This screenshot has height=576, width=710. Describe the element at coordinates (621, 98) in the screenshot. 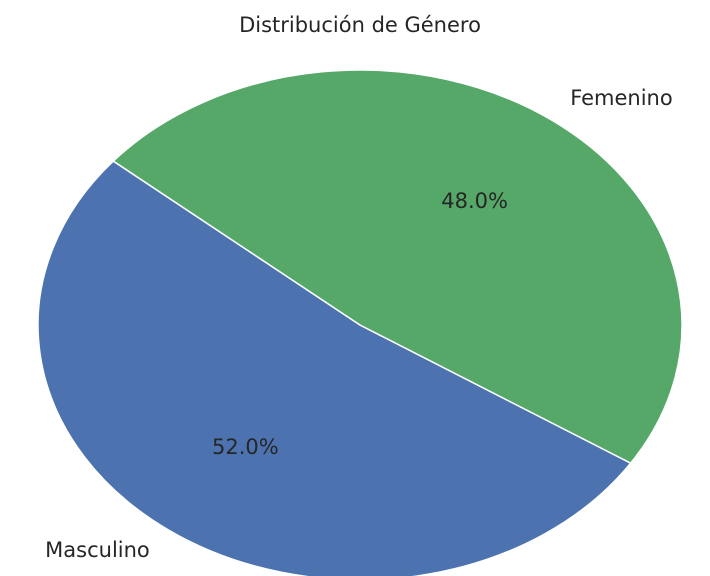

I see `slice-label: Femenino` at that location.